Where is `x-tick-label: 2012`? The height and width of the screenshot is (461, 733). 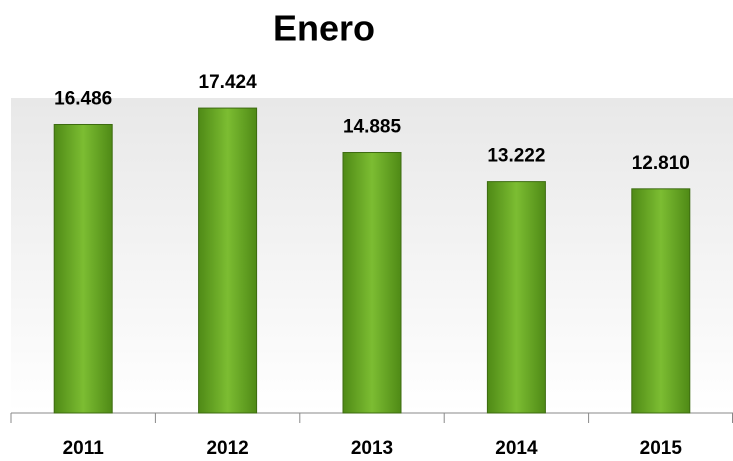 x-tick-label: 2012 is located at coordinates (227, 448).